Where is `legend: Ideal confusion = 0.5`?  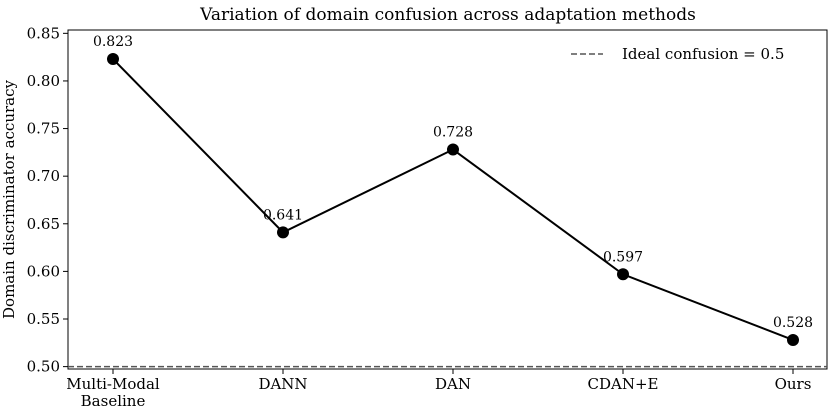 legend: Ideal confusion = 0.5 is located at coordinates (677, 54).